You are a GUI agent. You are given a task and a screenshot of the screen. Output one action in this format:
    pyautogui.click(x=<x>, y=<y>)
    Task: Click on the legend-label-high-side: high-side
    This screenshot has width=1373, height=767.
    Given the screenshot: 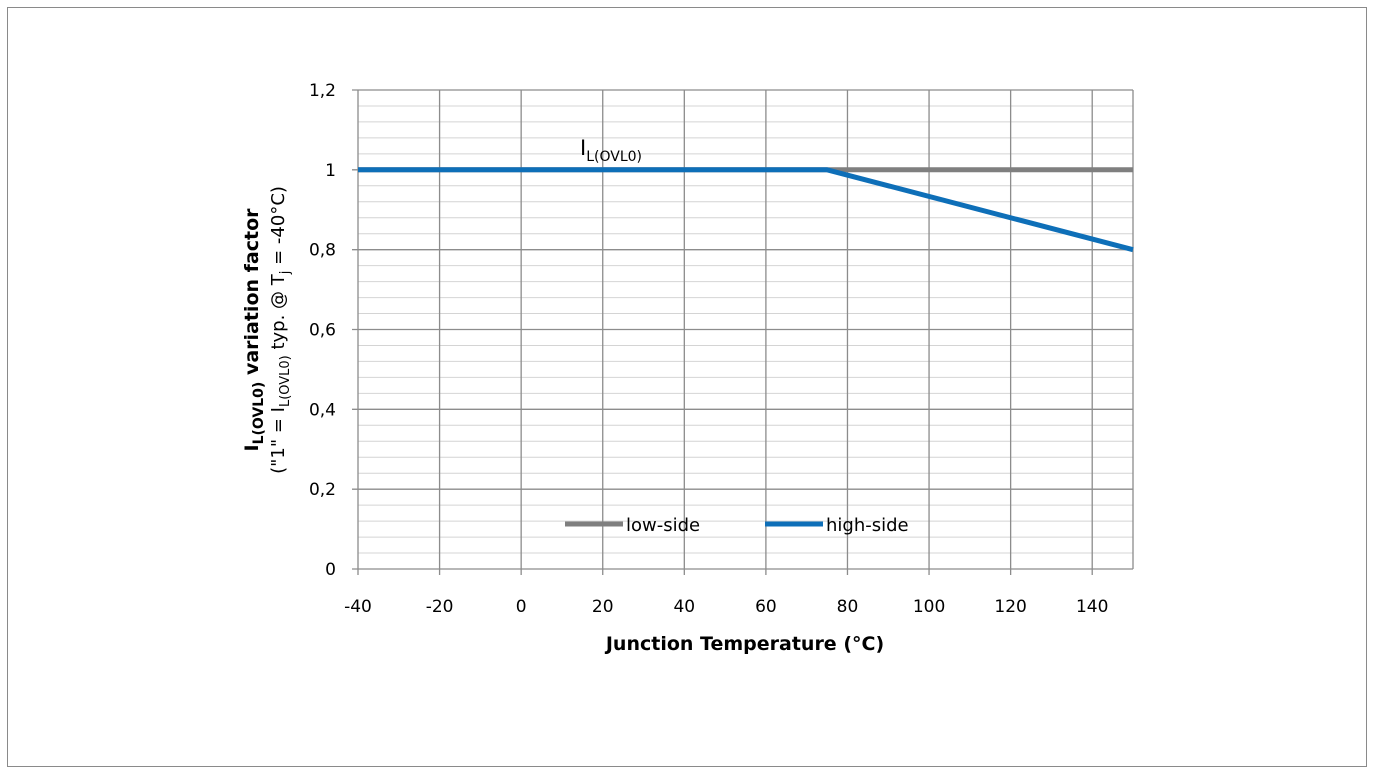 What is the action you would take?
    pyautogui.click(x=867, y=525)
    